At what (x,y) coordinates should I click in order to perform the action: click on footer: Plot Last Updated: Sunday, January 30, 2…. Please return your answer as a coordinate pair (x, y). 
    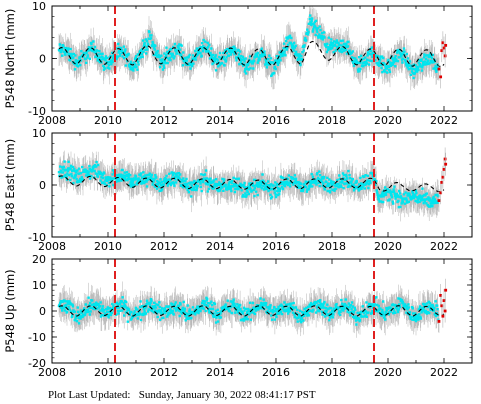
    Looking at the image, I should click on (182, 395).